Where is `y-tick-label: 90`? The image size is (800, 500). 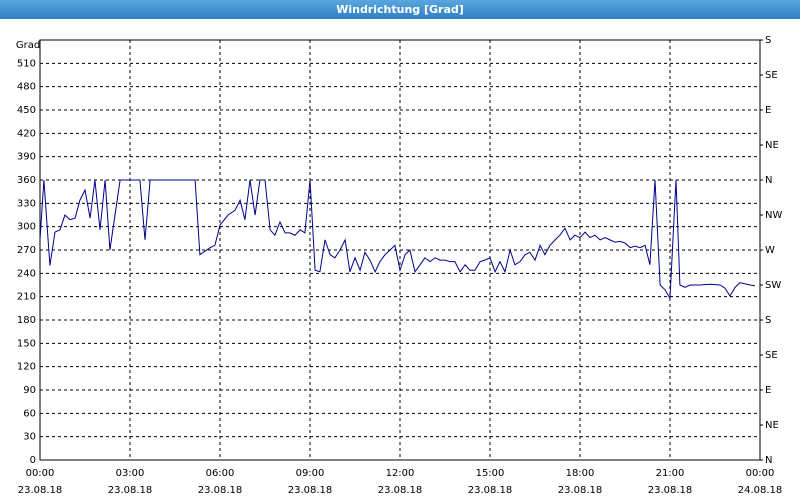 y-tick-label: 90 is located at coordinates (29, 390).